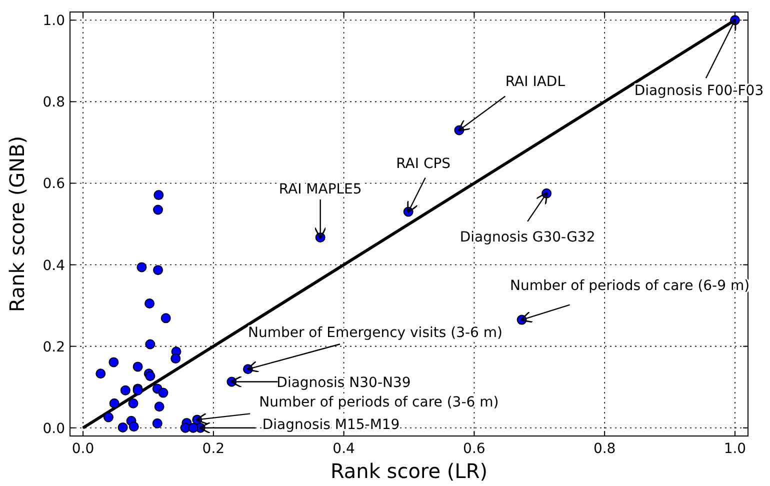 The height and width of the screenshot is (486, 770). Describe the element at coordinates (344, 449) in the screenshot. I see `x-tick-label: 0.4` at that location.